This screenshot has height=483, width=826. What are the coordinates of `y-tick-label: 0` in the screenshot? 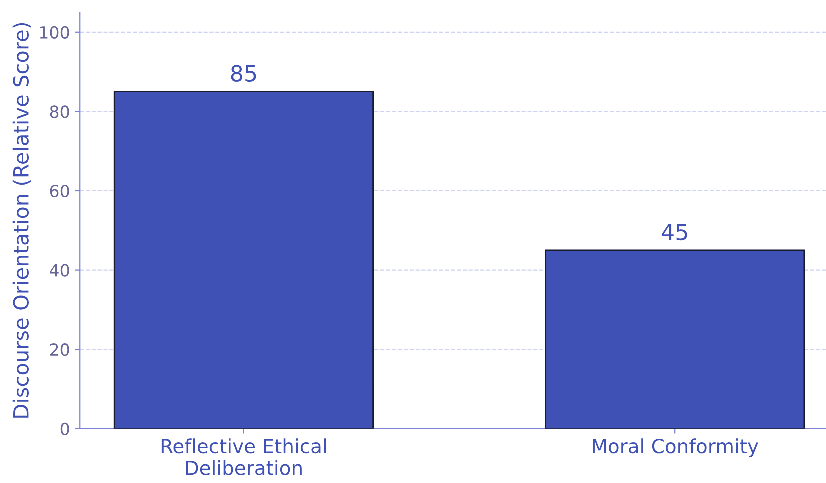 It's located at (65, 429).